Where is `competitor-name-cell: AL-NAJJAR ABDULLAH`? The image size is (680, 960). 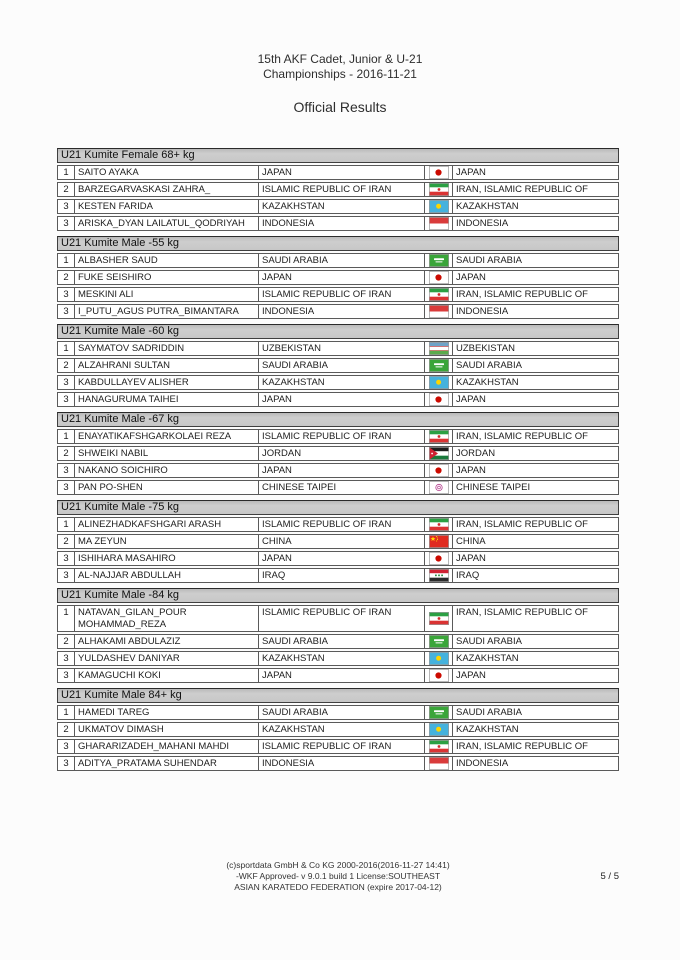
competitor-name-cell: AL-NAJJAR ABDULLAH is located at coordinates (167, 575).